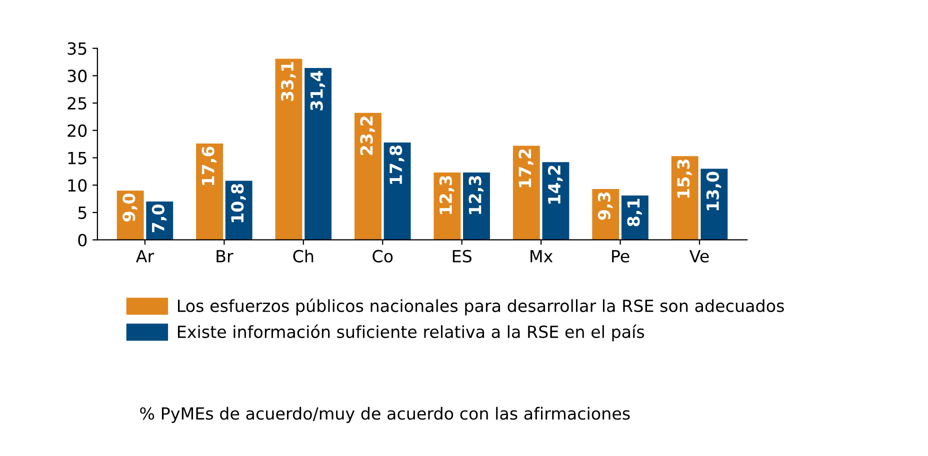  Describe the element at coordinates (684, 179) in the screenshot. I see `data-label: 15,3` at that location.